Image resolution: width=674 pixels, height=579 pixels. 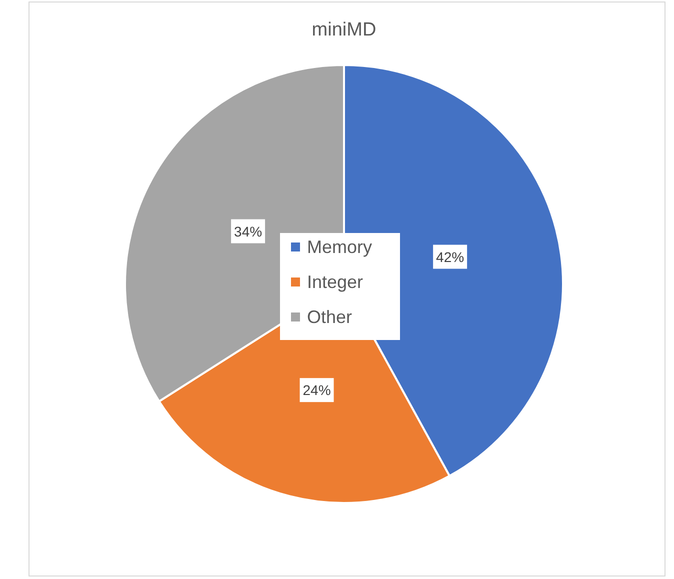 I want to click on data-label: 34%, so click(x=248, y=231).